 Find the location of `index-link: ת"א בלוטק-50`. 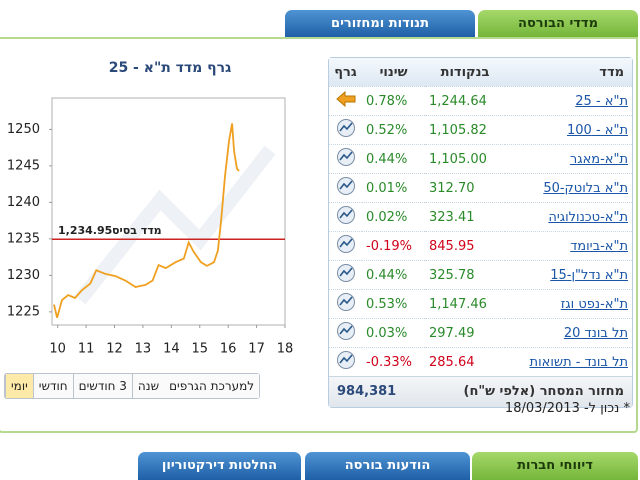

index-link: ת"א בלוטק-50 is located at coordinates (585, 188).